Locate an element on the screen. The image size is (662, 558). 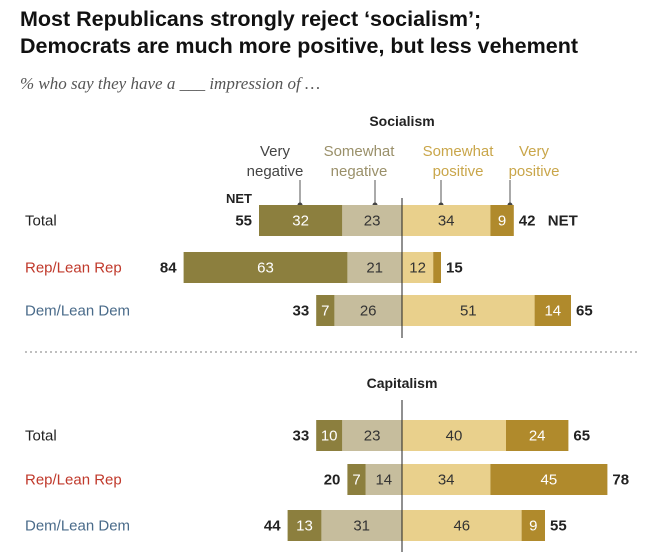
capitalism-rep-lean-rep-bar-somewhat-positive is located at coordinates (446, 479).